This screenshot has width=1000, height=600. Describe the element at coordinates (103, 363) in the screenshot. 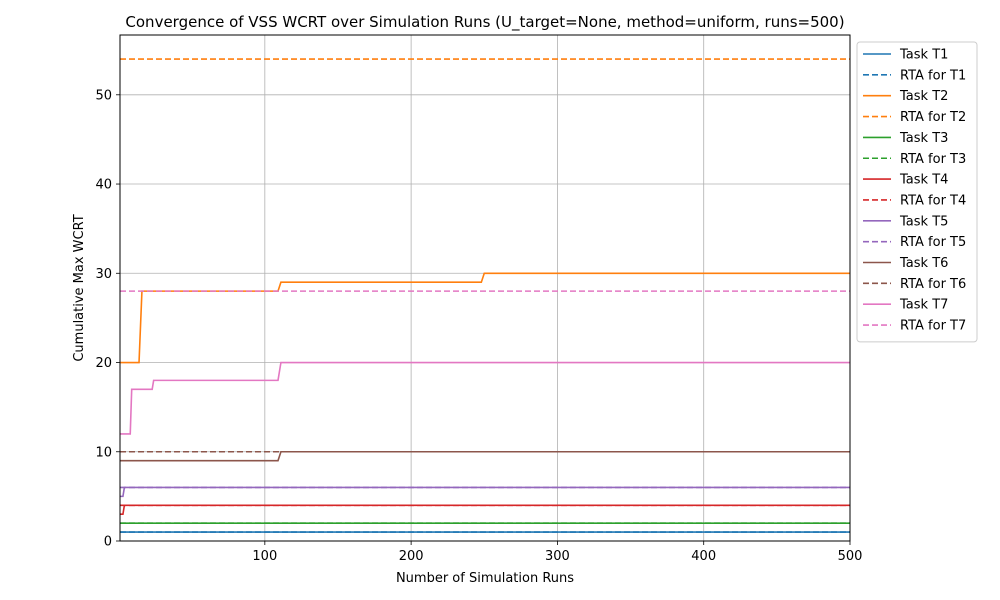

I see `y-tick-label: 20` at that location.